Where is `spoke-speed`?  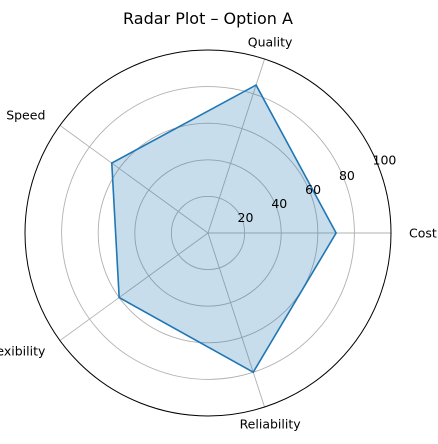 spoke-speed is located at coordinates (134, 179).